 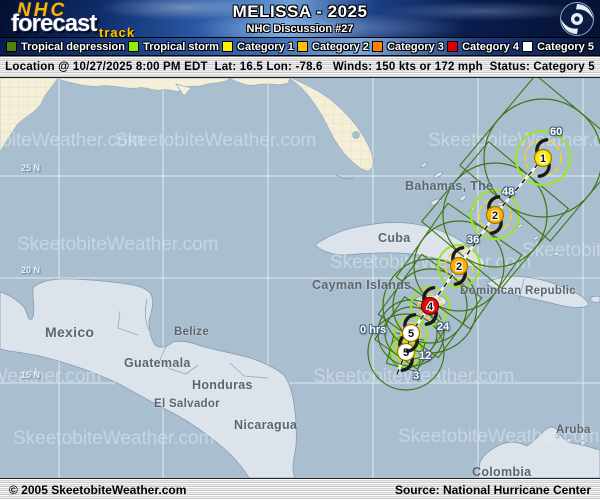 I want to click on storm-symbols: 5 5 4 2 2 1, so click(x=474, y=255).